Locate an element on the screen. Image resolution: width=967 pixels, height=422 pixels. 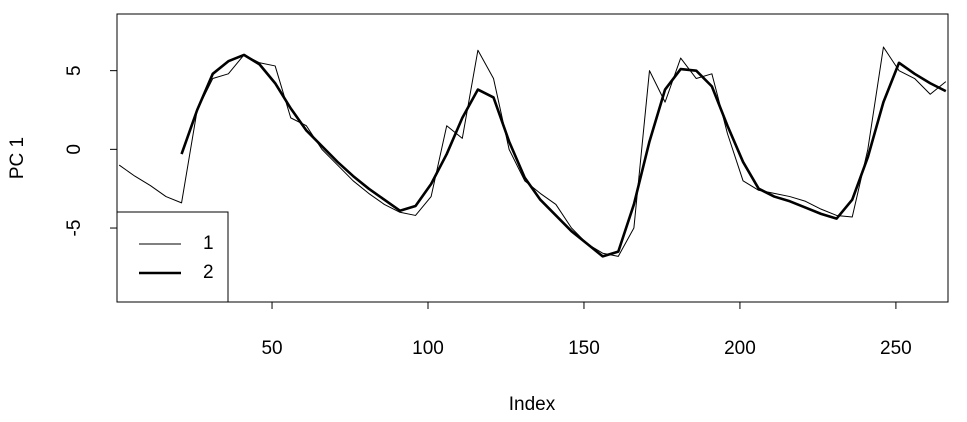
x-tick-label: 200 is located at coordinates (740, 348).